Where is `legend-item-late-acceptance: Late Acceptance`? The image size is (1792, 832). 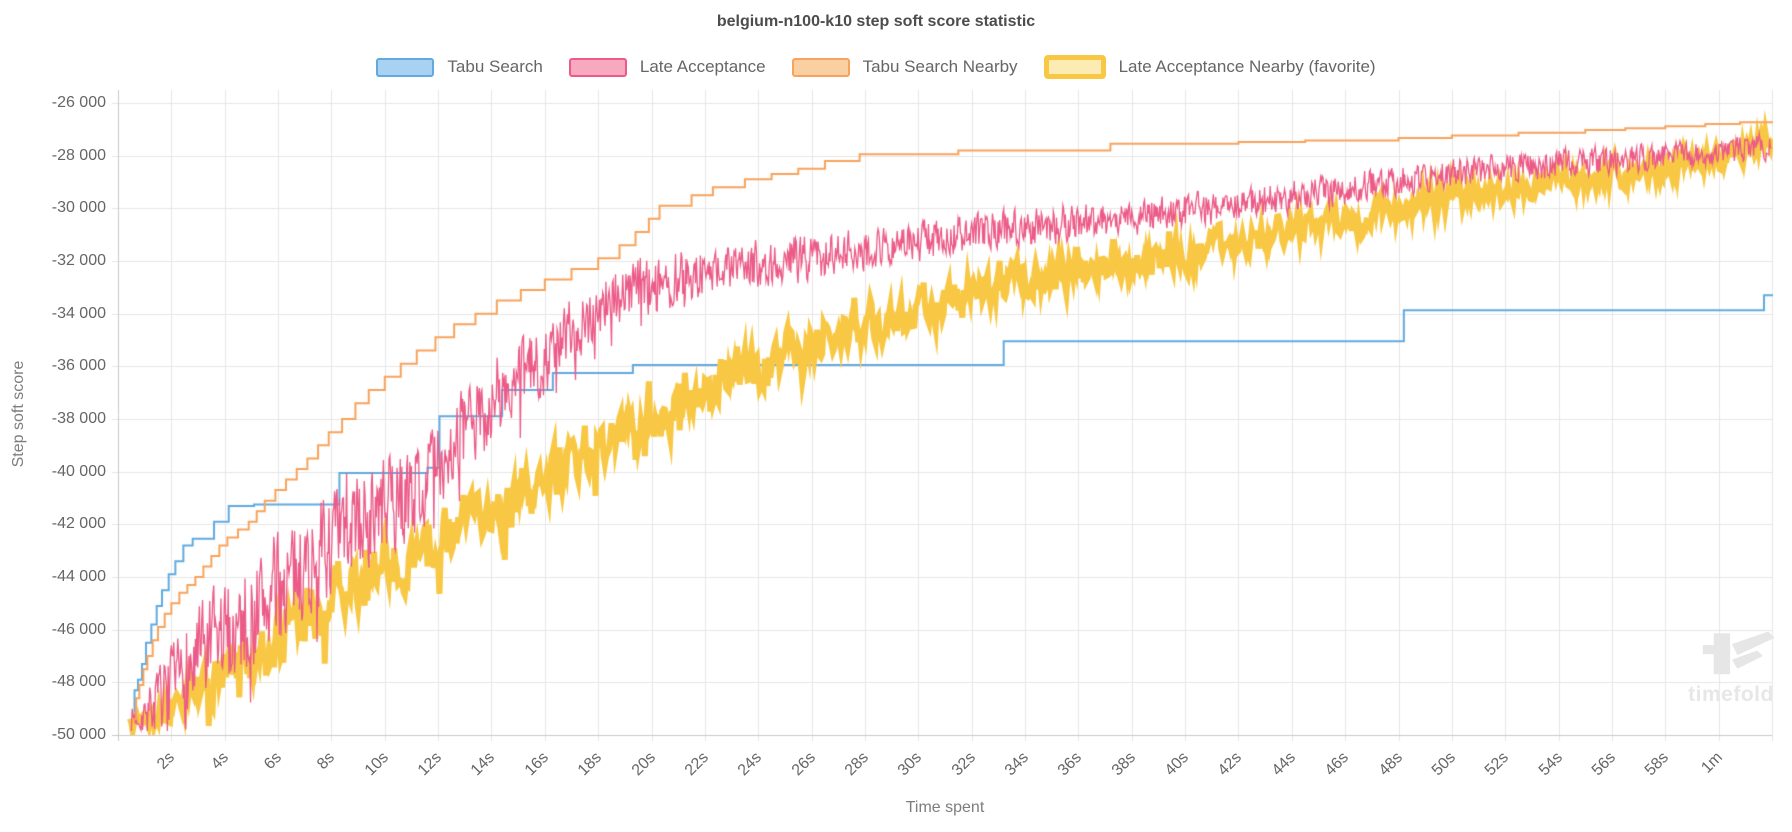 legend-item-late-acceptance: Late Acceptance is located at coordinates (667, 67).